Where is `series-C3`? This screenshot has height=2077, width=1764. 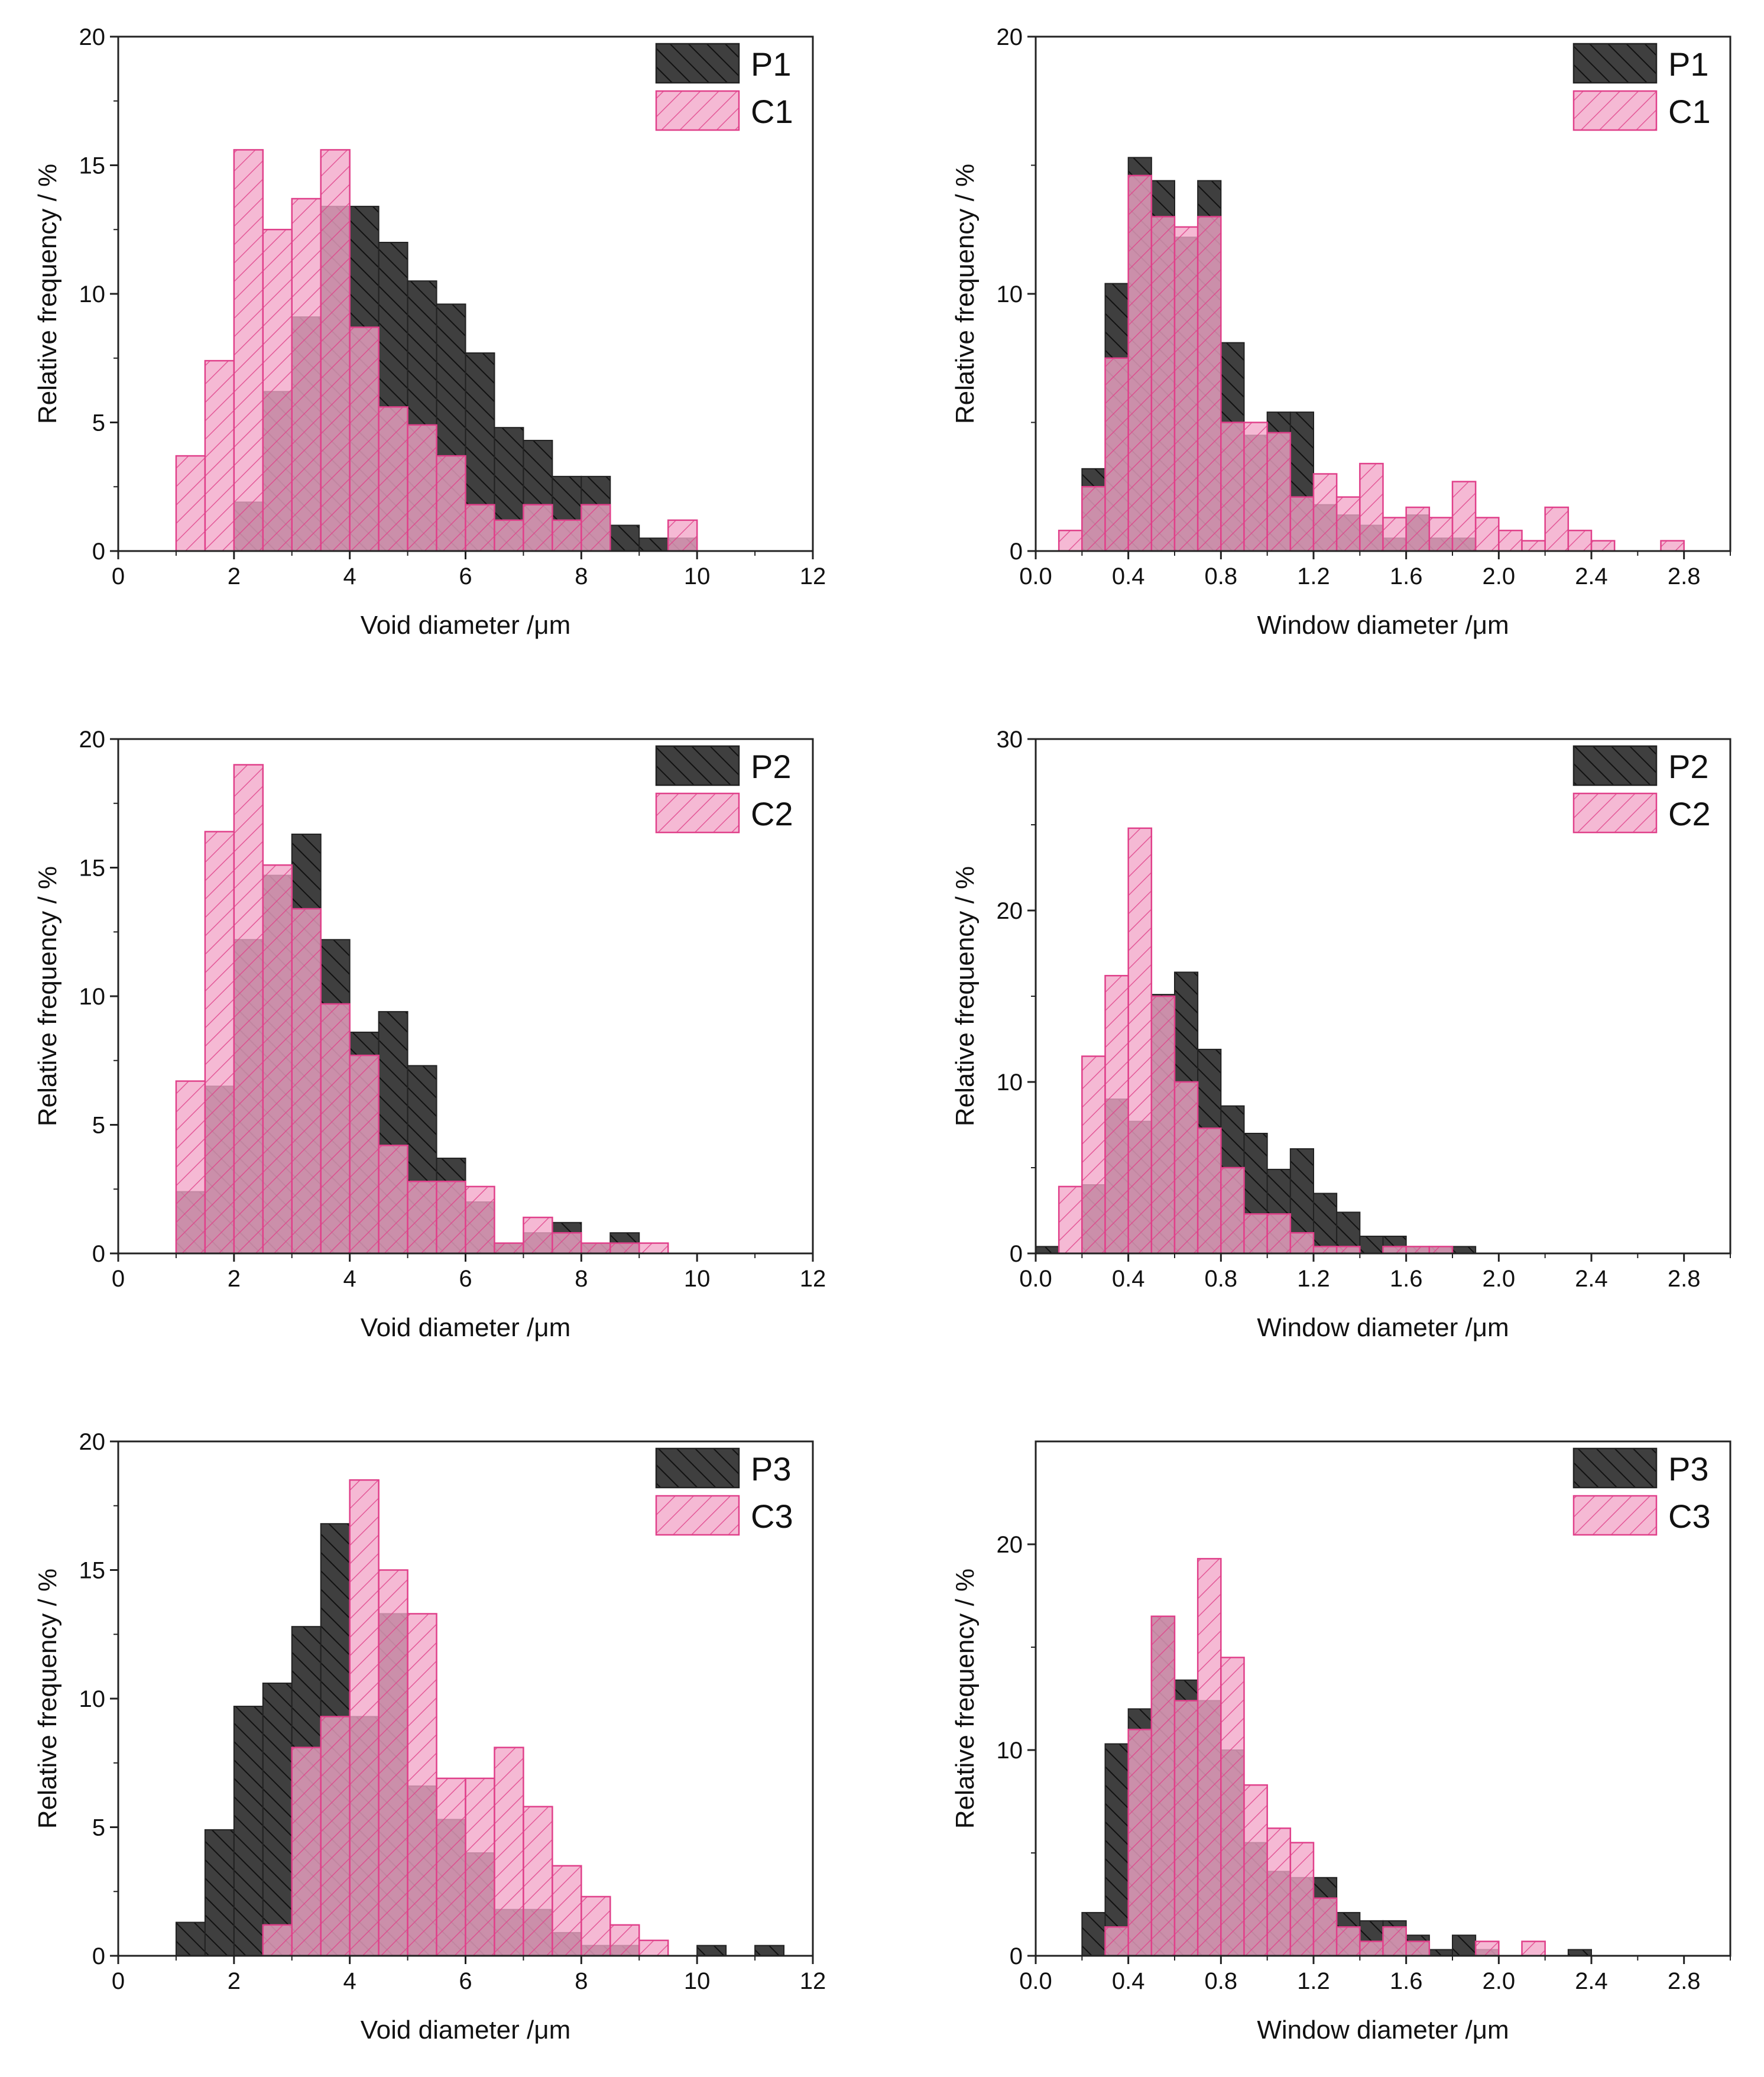 series-C3 is located at coordinates (1325, 1757).